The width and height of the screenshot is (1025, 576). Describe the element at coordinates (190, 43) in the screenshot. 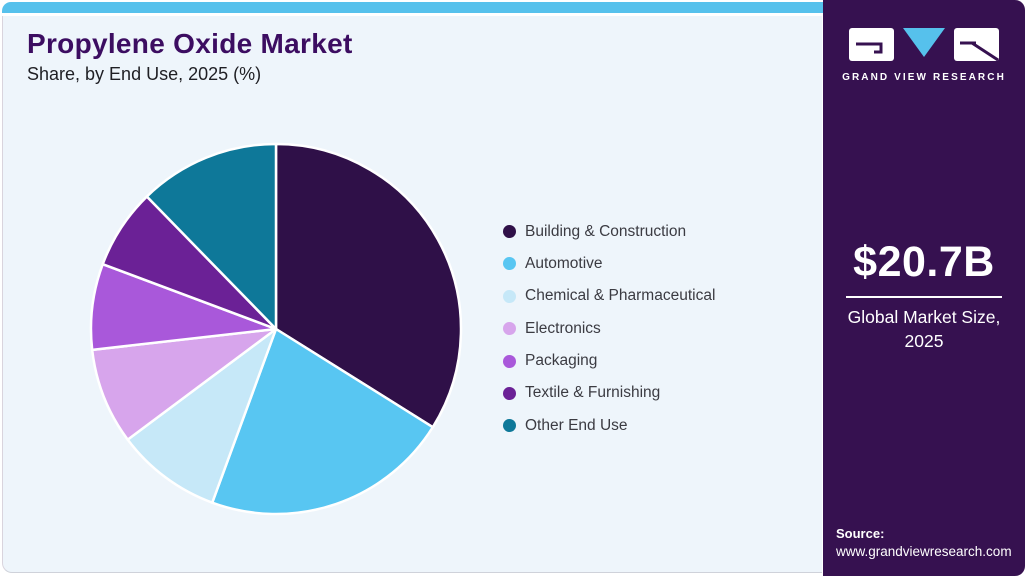

I see `page-title: Propylene Oxide Market` at that location.